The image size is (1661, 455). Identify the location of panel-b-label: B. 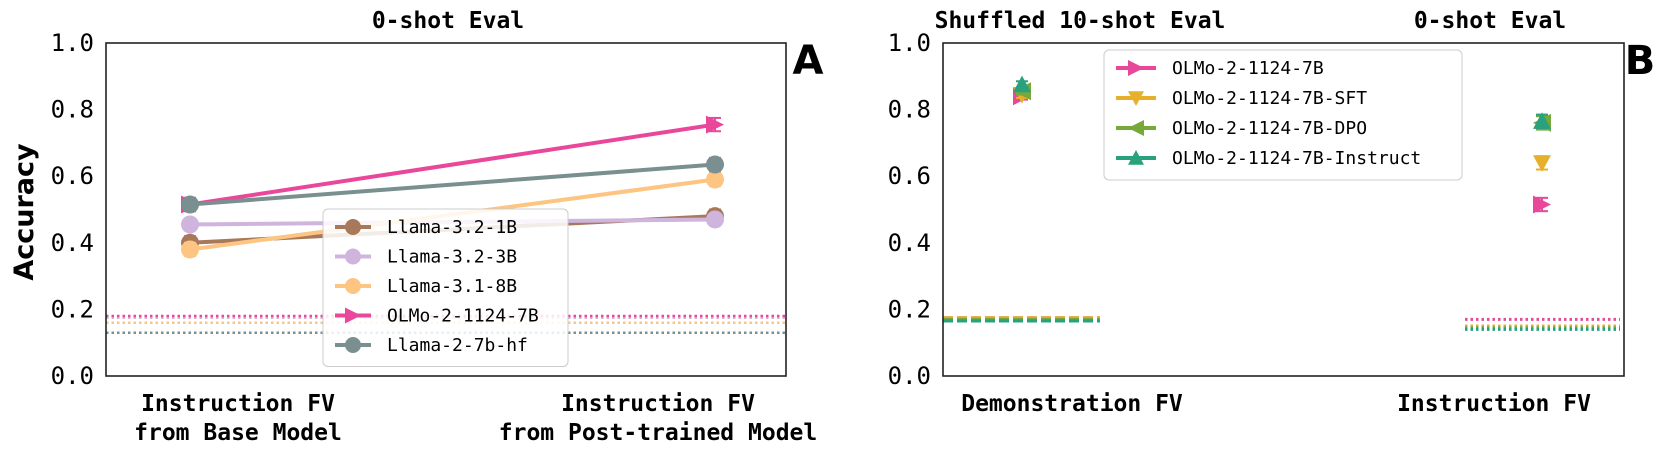
(1640, 61).